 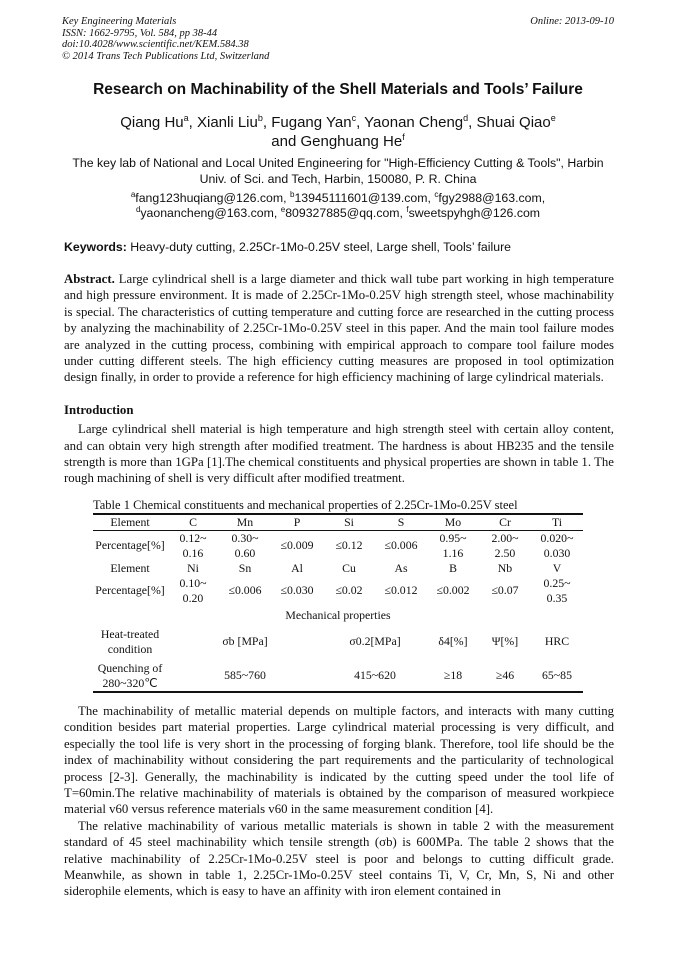 What do you see at coordinates (505, 641) in the screenshot?
I see `table-cell: Ψ[%]` at bounding box center [505, 641].